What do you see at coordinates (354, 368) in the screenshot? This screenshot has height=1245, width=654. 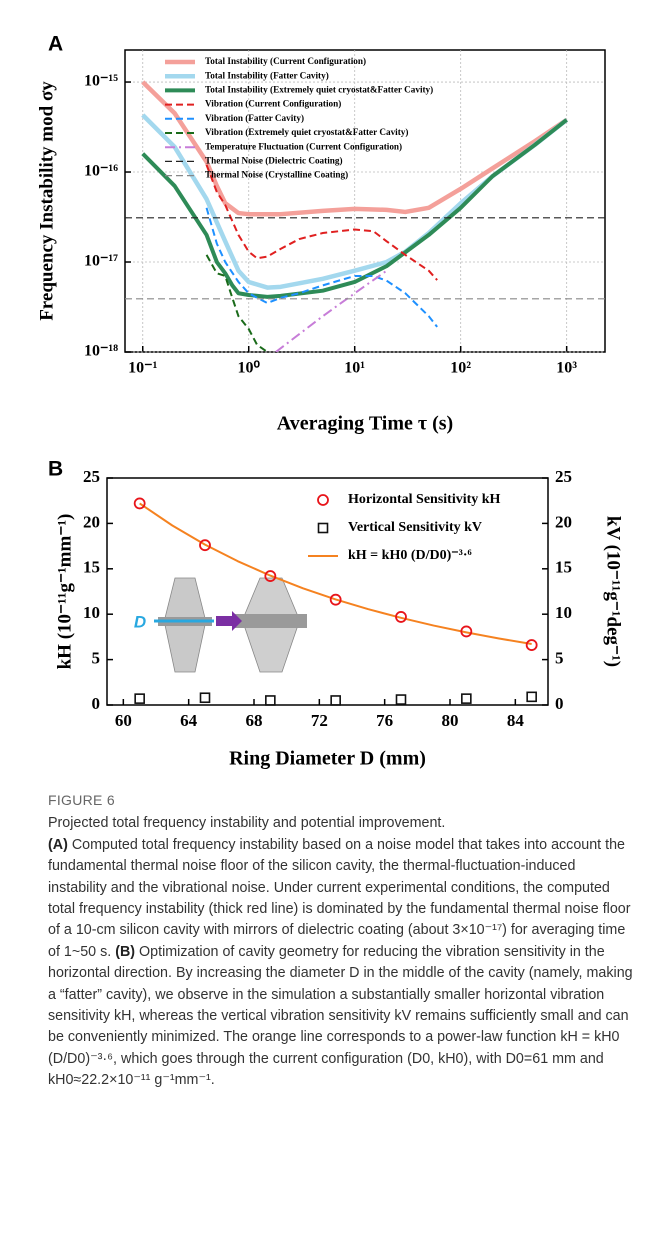 I see `x-tick-label: 10¹` at bounding box center [354, 368].